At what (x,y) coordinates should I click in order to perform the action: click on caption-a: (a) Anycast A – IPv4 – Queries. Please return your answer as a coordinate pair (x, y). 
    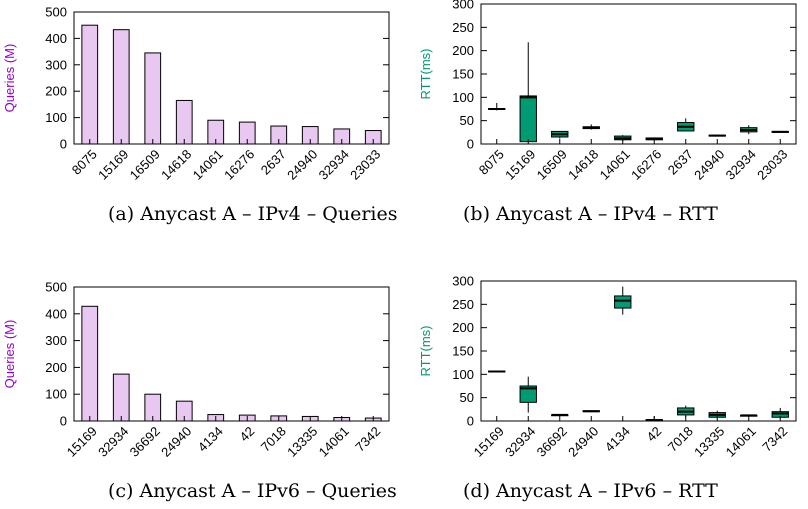
    Looking at the image, I should click on (252, 214).